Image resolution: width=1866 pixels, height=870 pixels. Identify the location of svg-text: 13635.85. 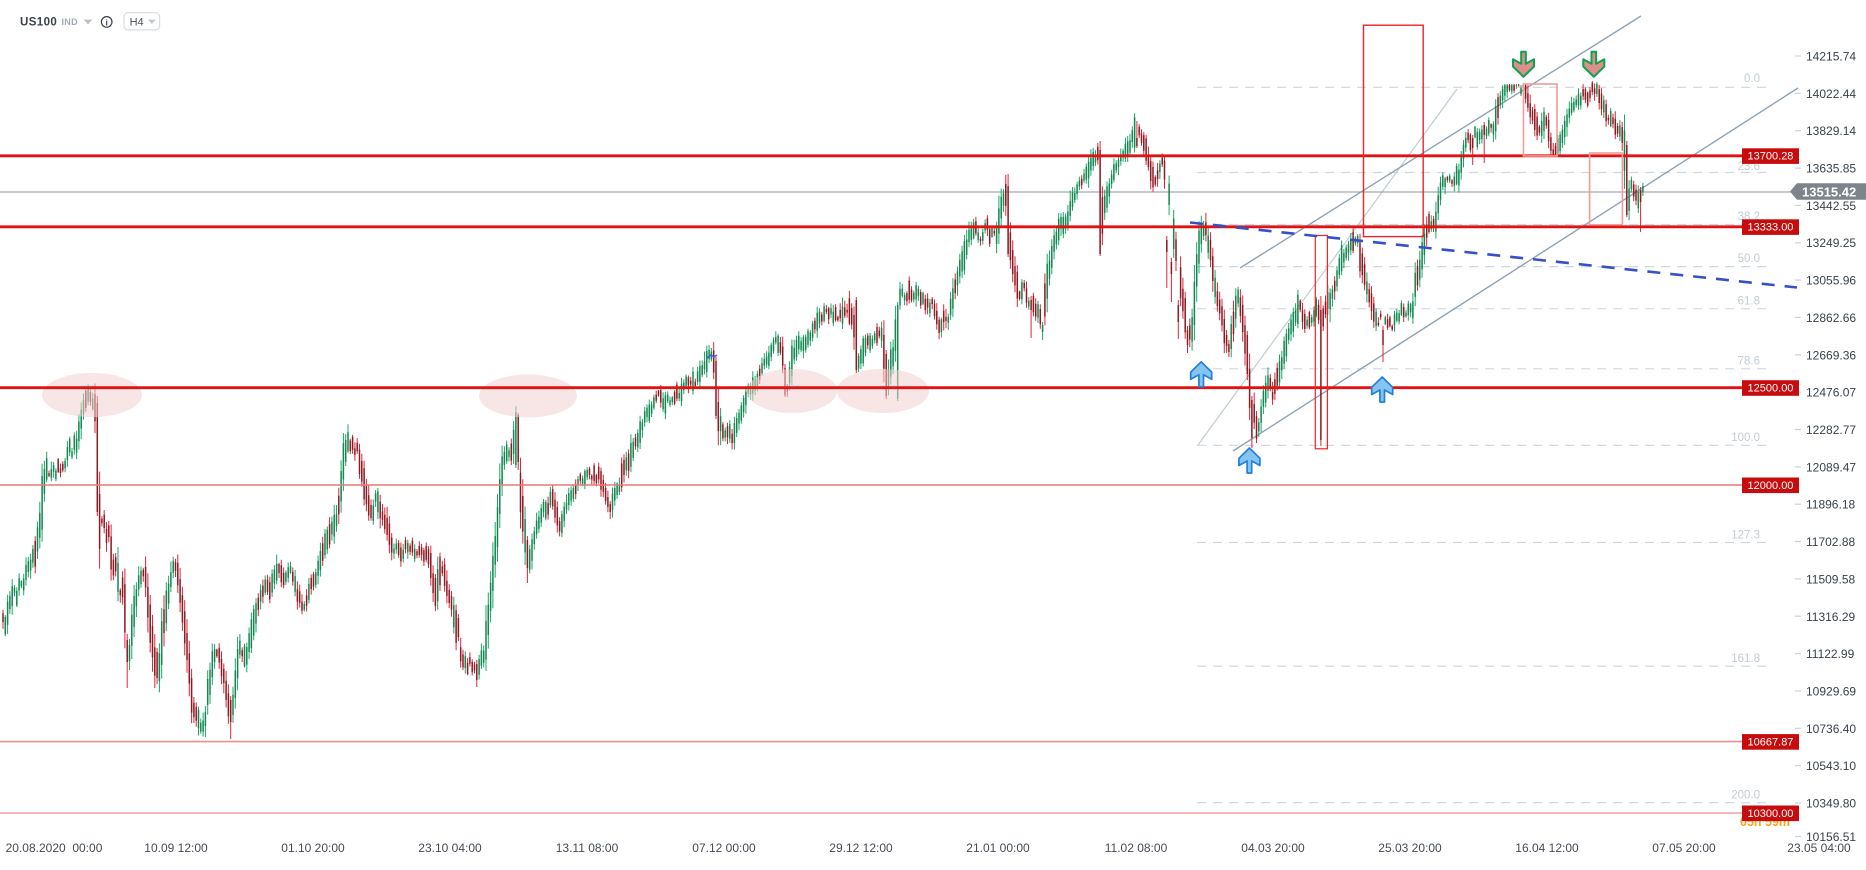
(1831, 169).